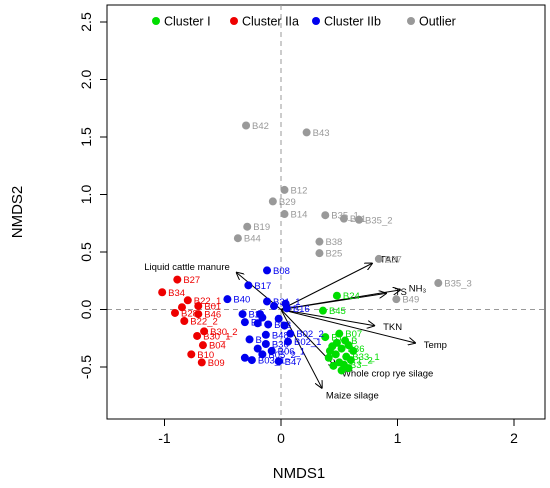  What do you see at coordinates (176, 293) in the screenshot?
I see `point-label: B34` at bounding box center [176, 293].